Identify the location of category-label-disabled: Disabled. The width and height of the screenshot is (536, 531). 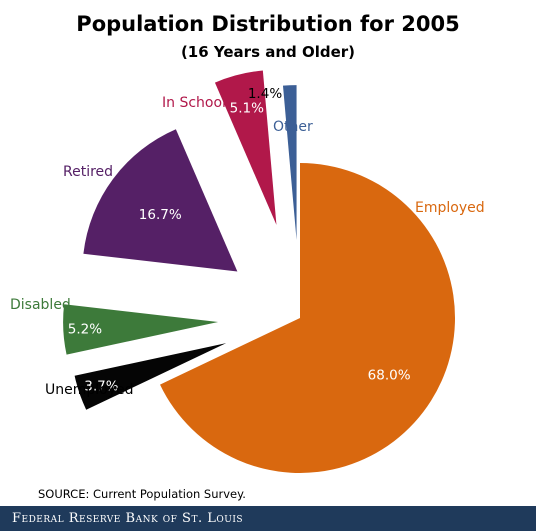
(40, 305).